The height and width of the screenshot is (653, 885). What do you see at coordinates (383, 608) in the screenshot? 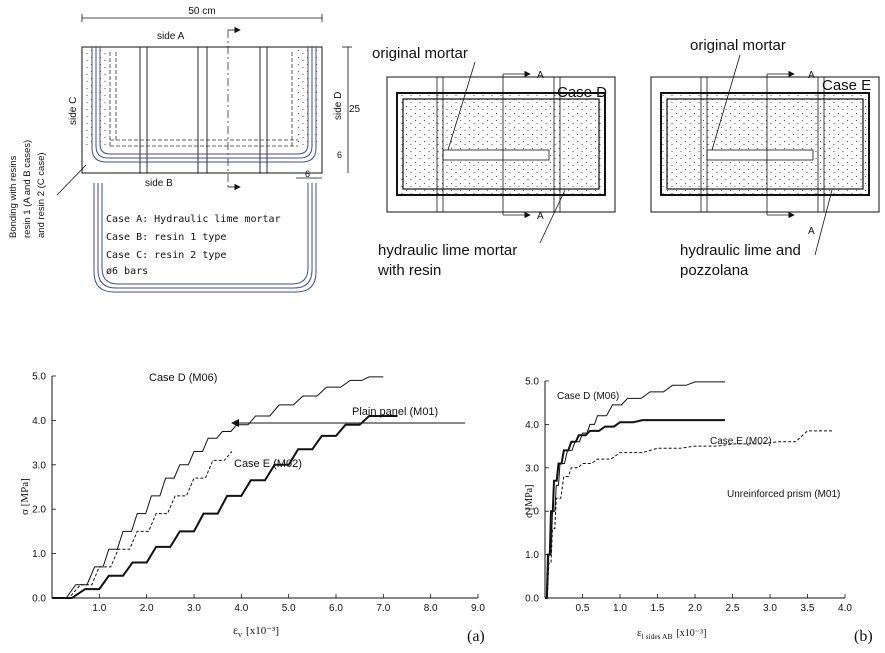
I see `chart-a-x-tick-label: 7.0` at bounding box center [383, 608].